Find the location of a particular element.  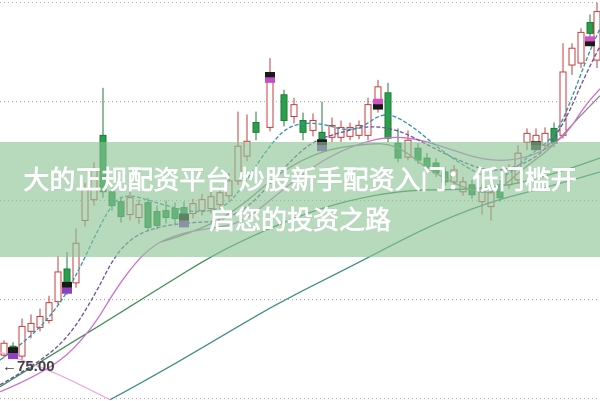

page-title-line1: 大的正规配资平台 炒股新手配资入门：低门槛开 is located at coordinates (300, 180).